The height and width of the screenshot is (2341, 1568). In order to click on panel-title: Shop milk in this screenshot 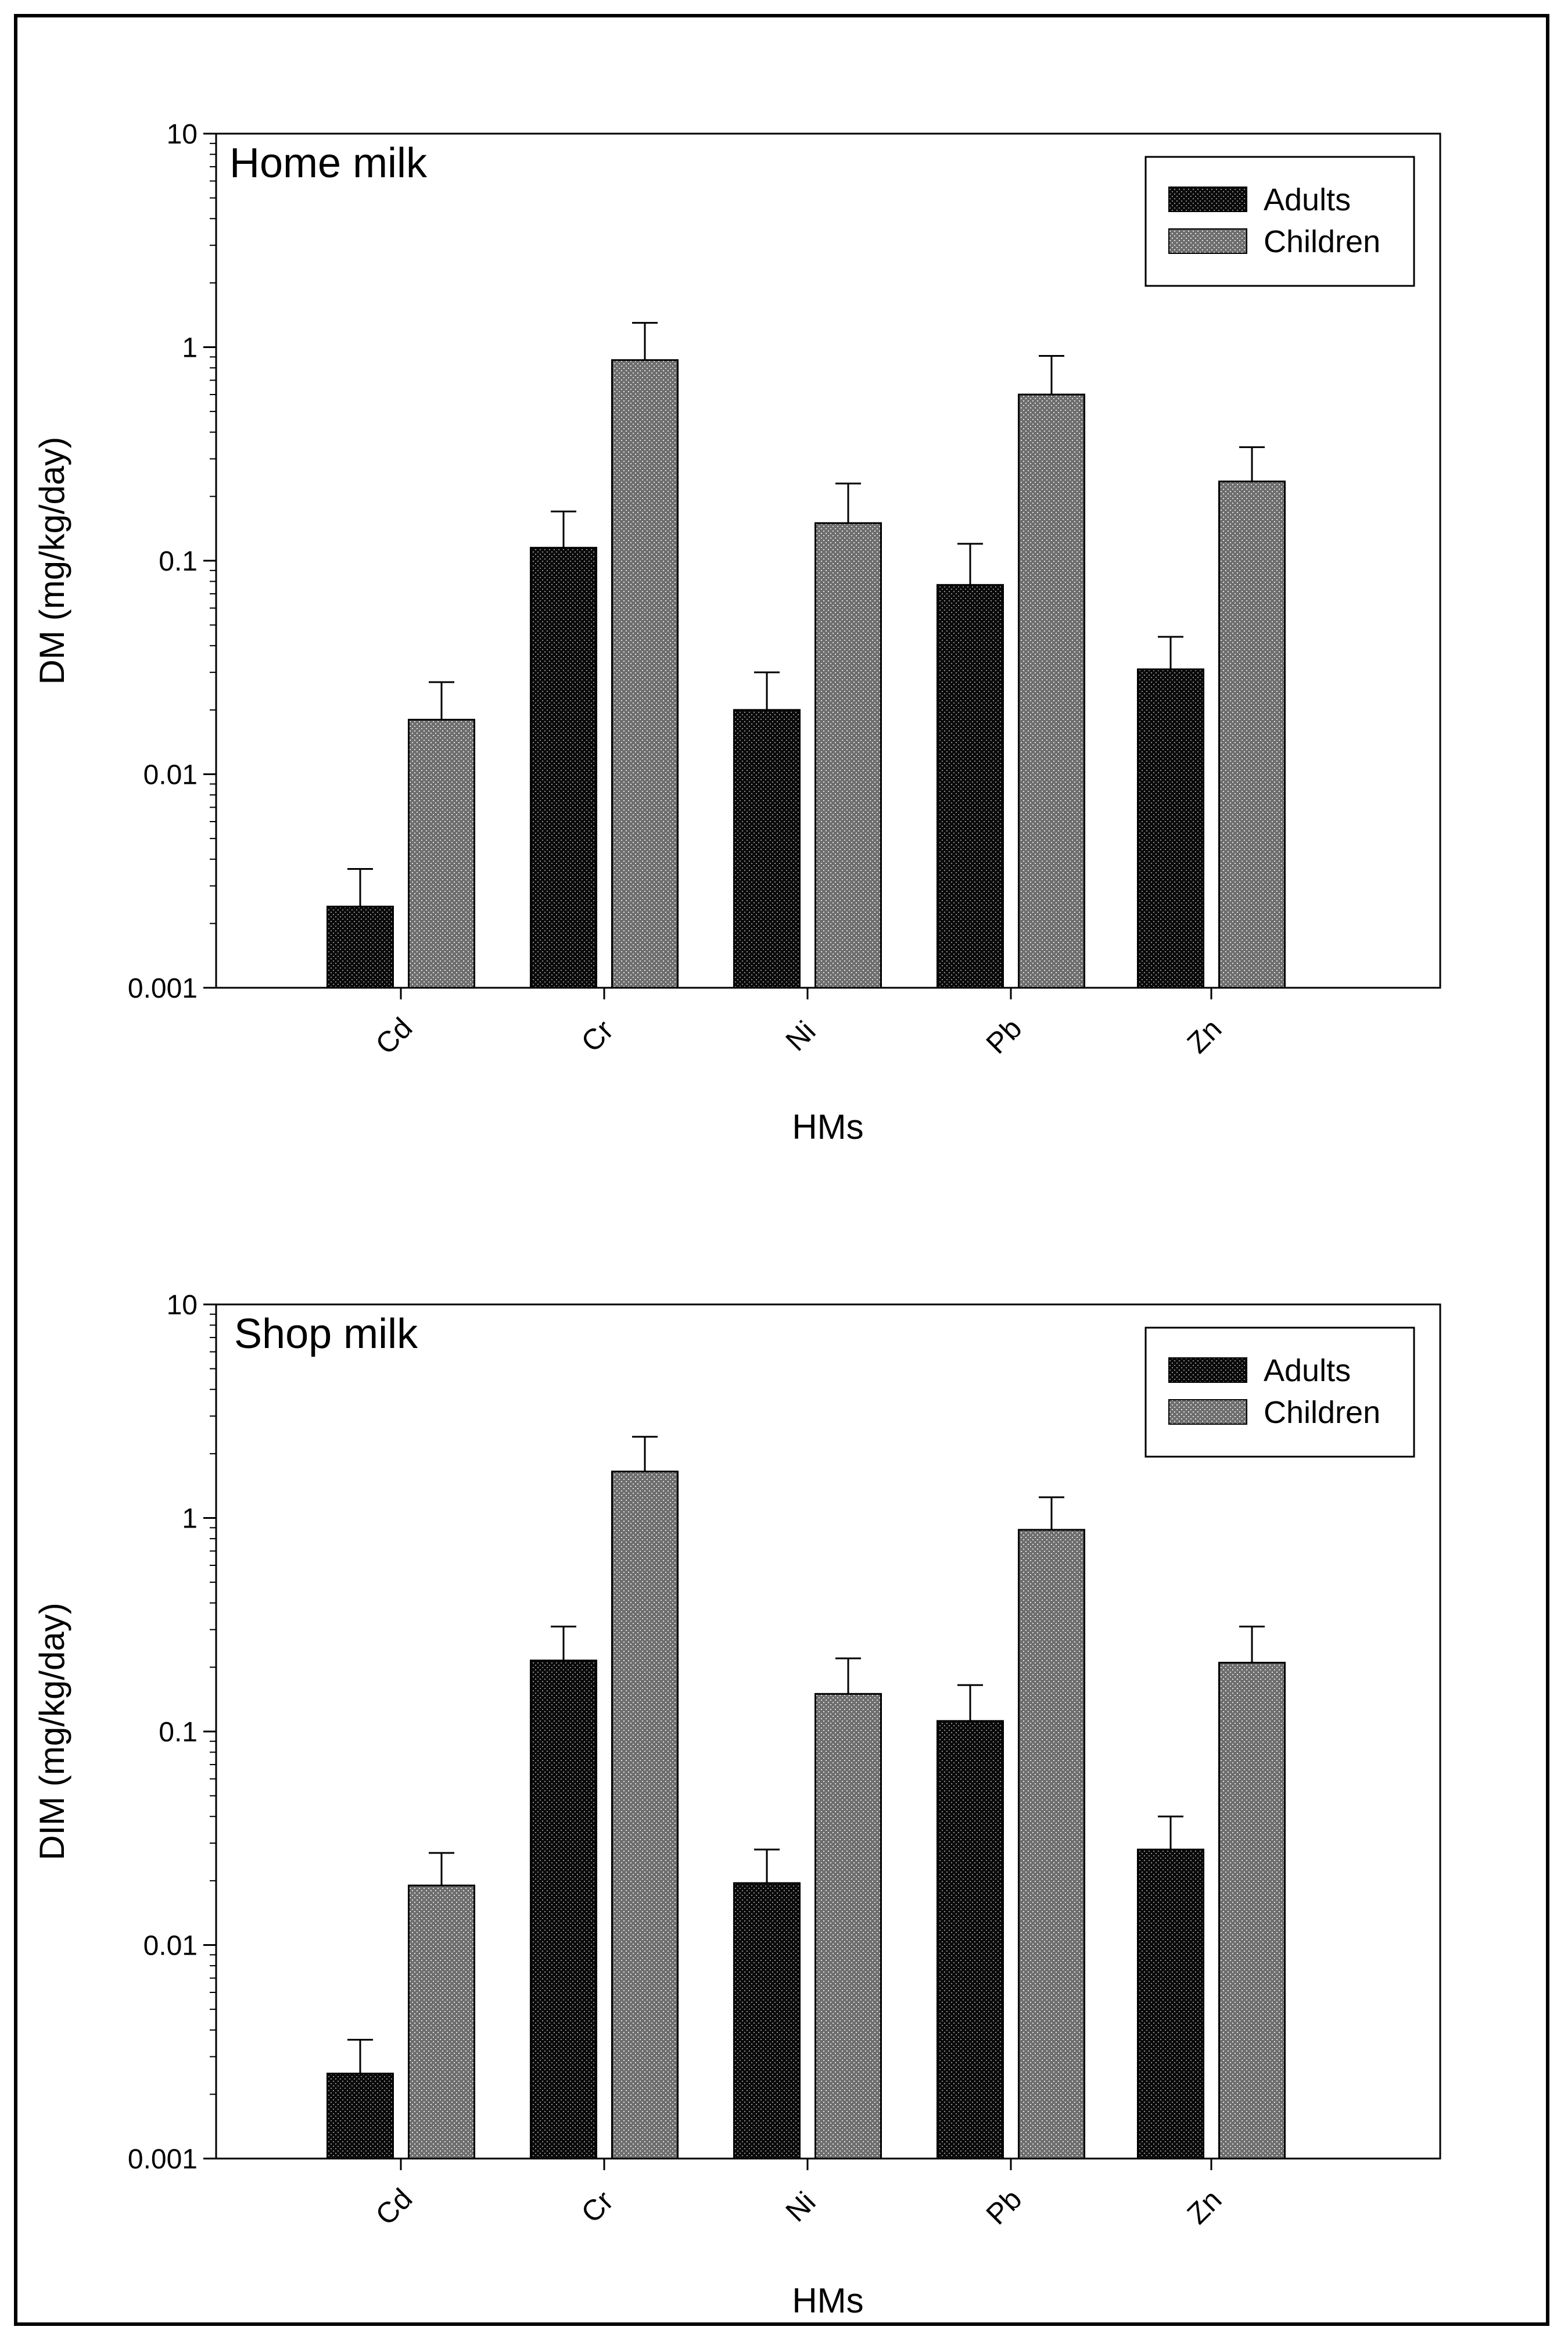, I will do `click(326, 1334)`.